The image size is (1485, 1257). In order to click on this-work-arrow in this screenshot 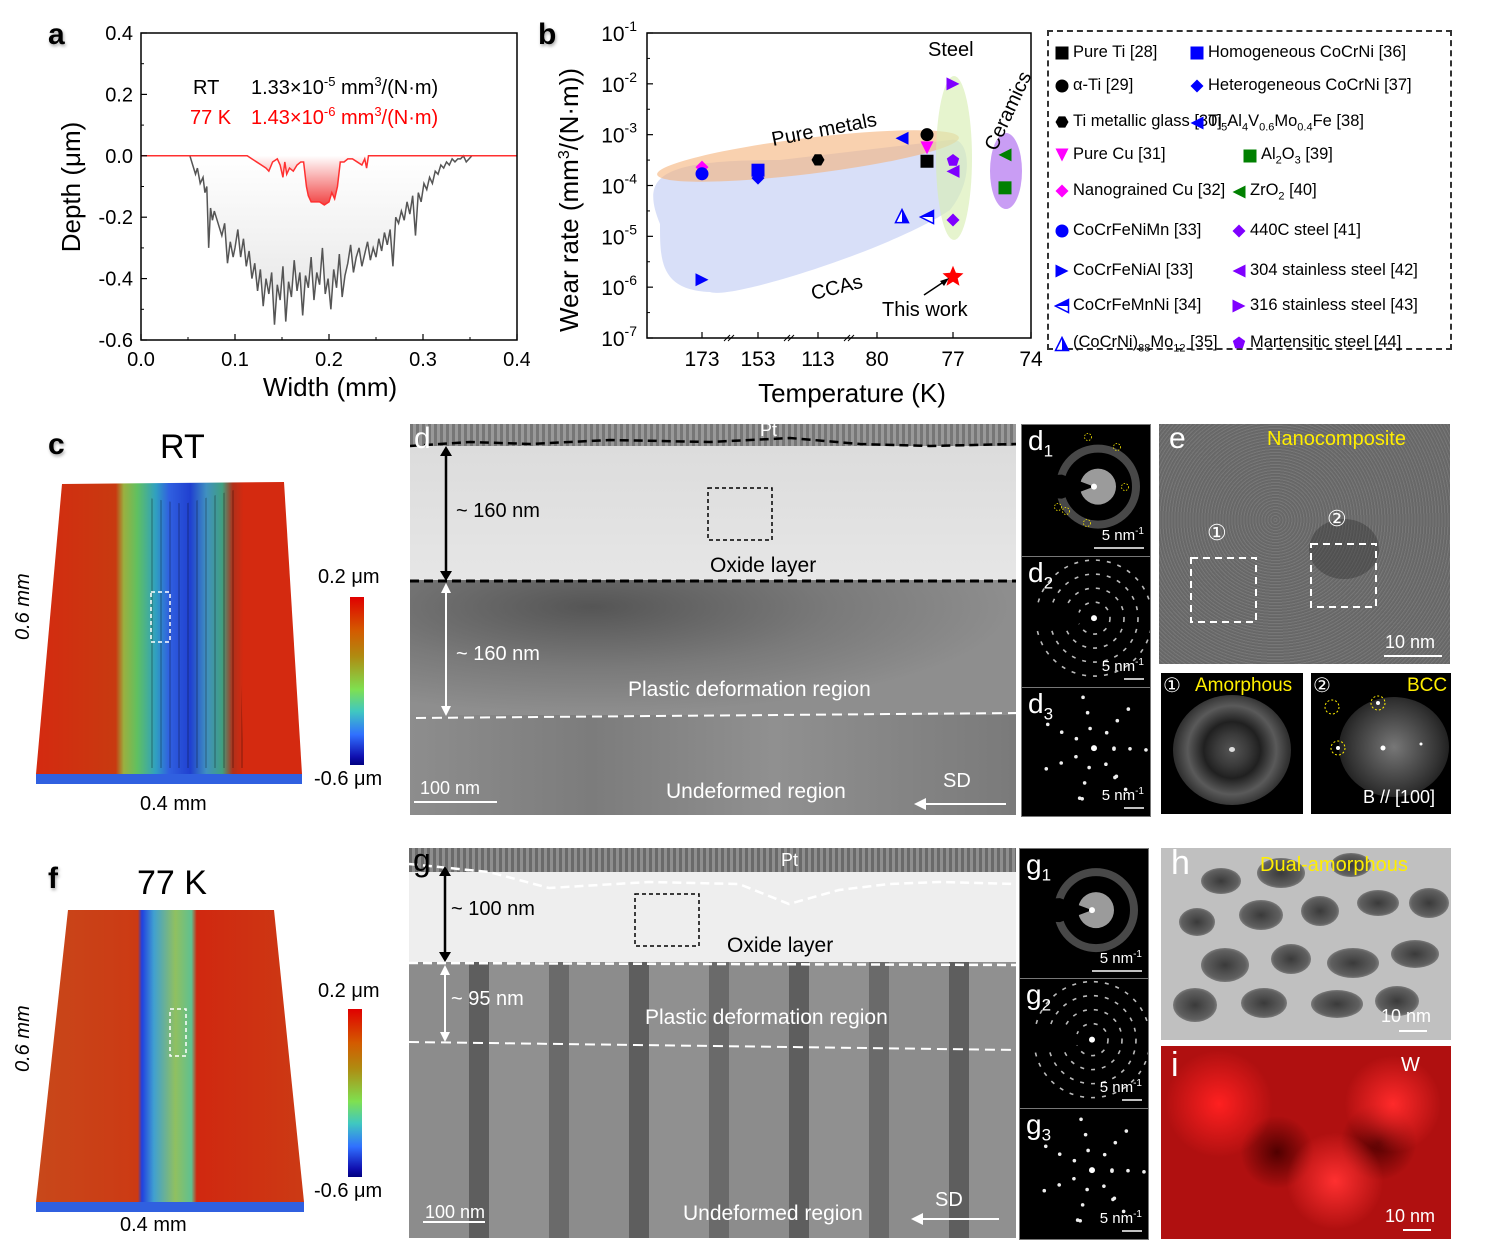, I will do `click(934, 288)`.